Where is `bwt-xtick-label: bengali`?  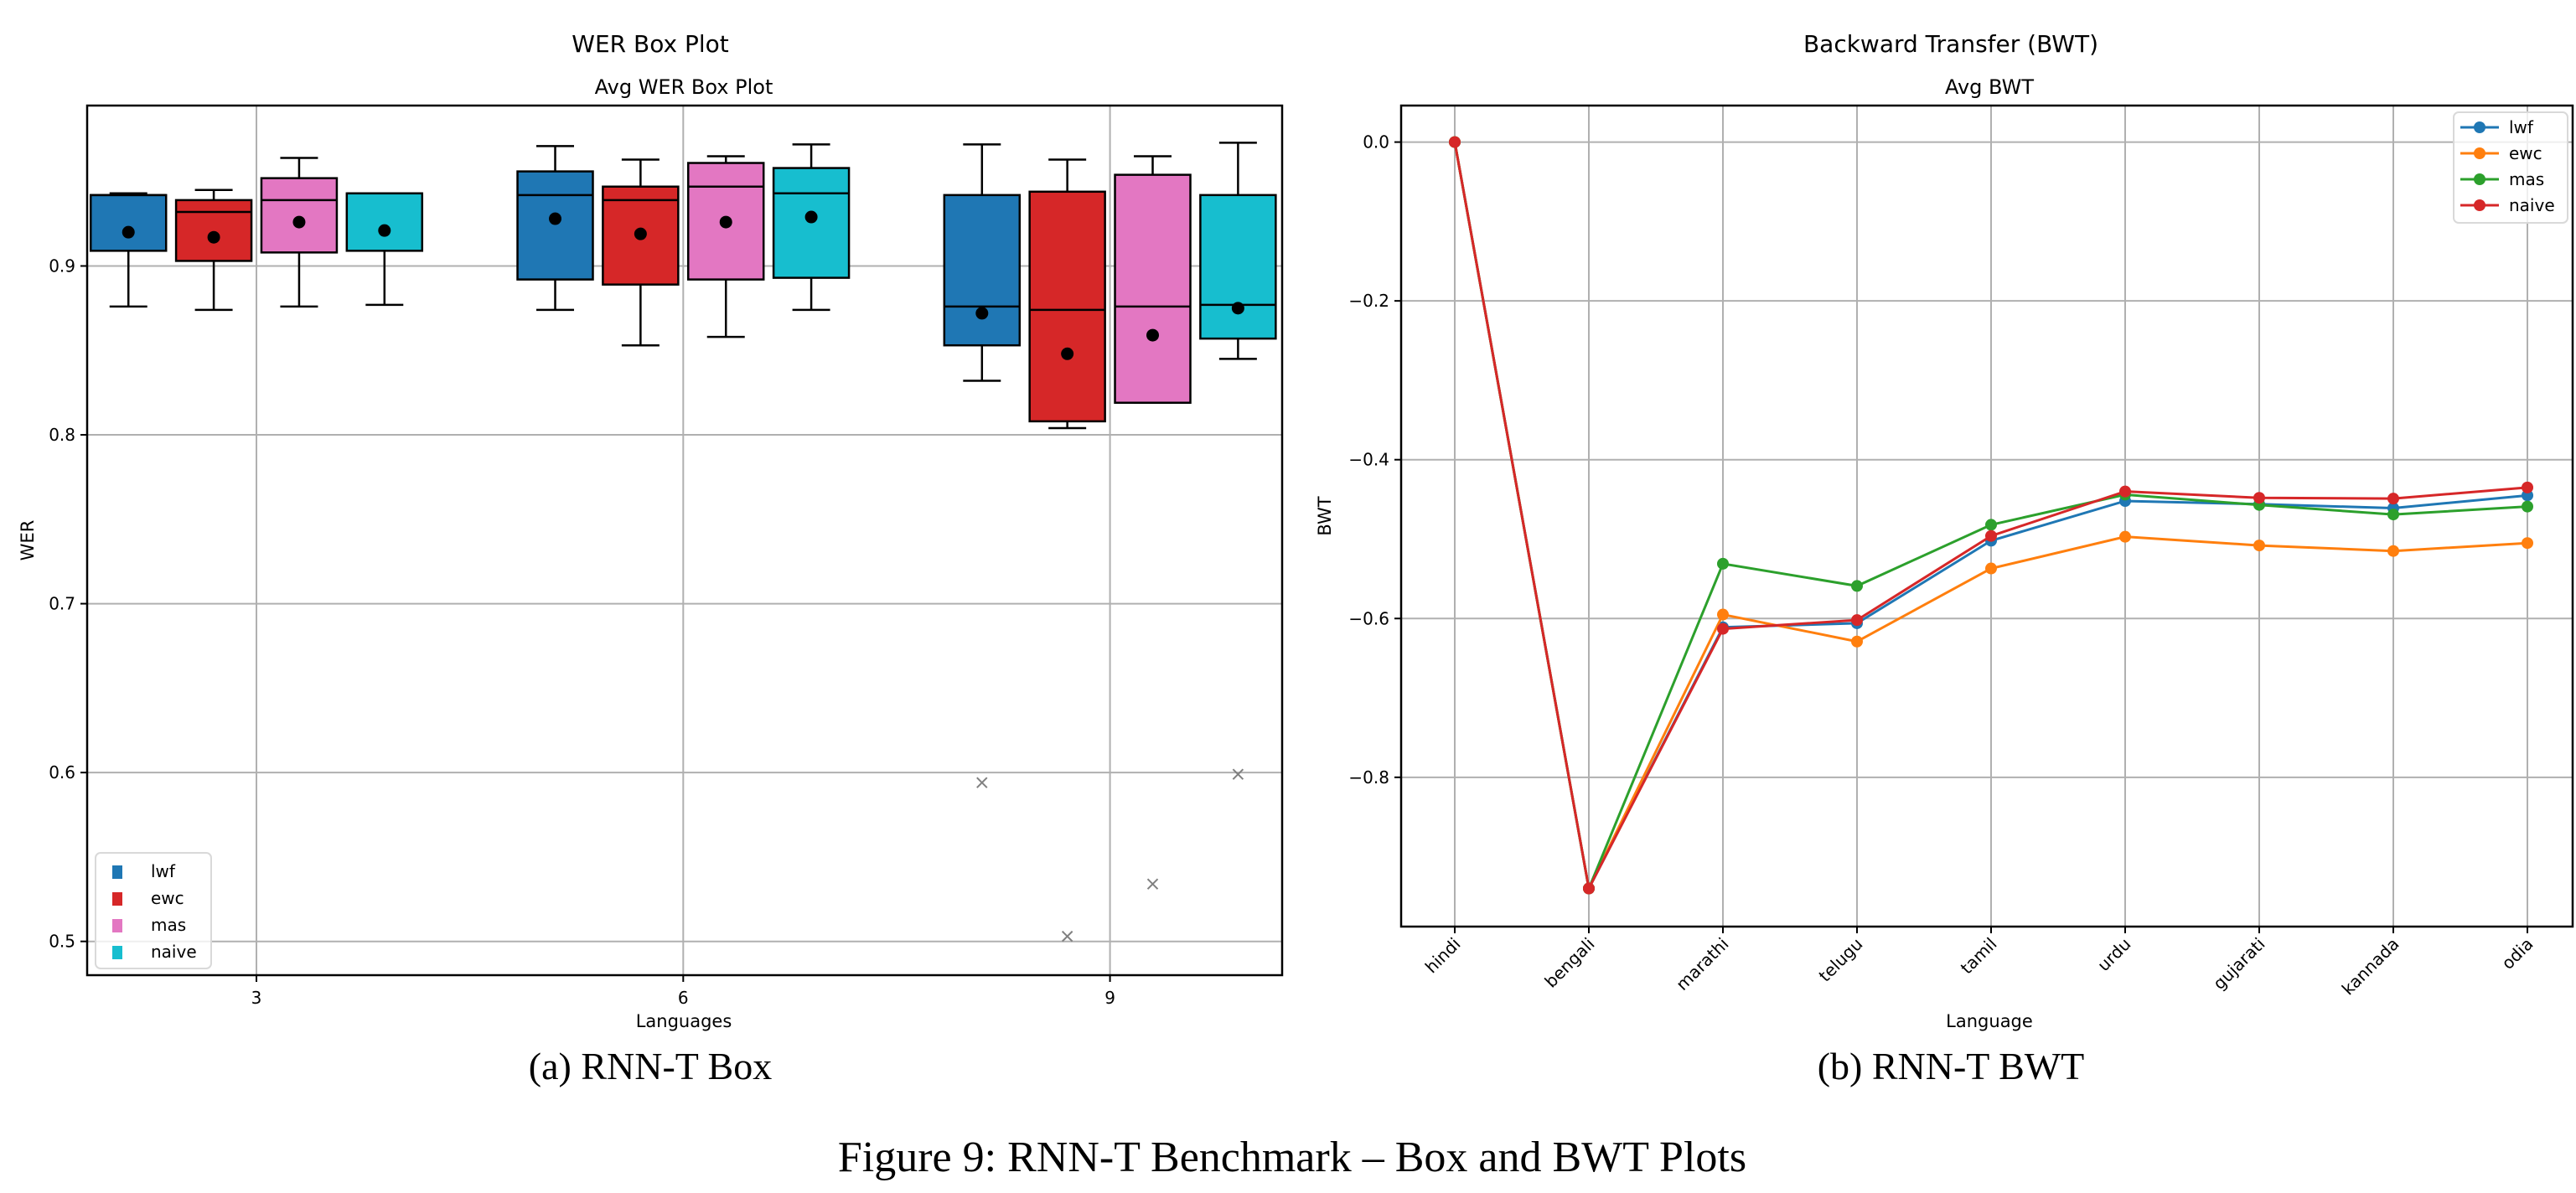
bwt-xtick-label: bengali is located at coordinates (1569, 963).